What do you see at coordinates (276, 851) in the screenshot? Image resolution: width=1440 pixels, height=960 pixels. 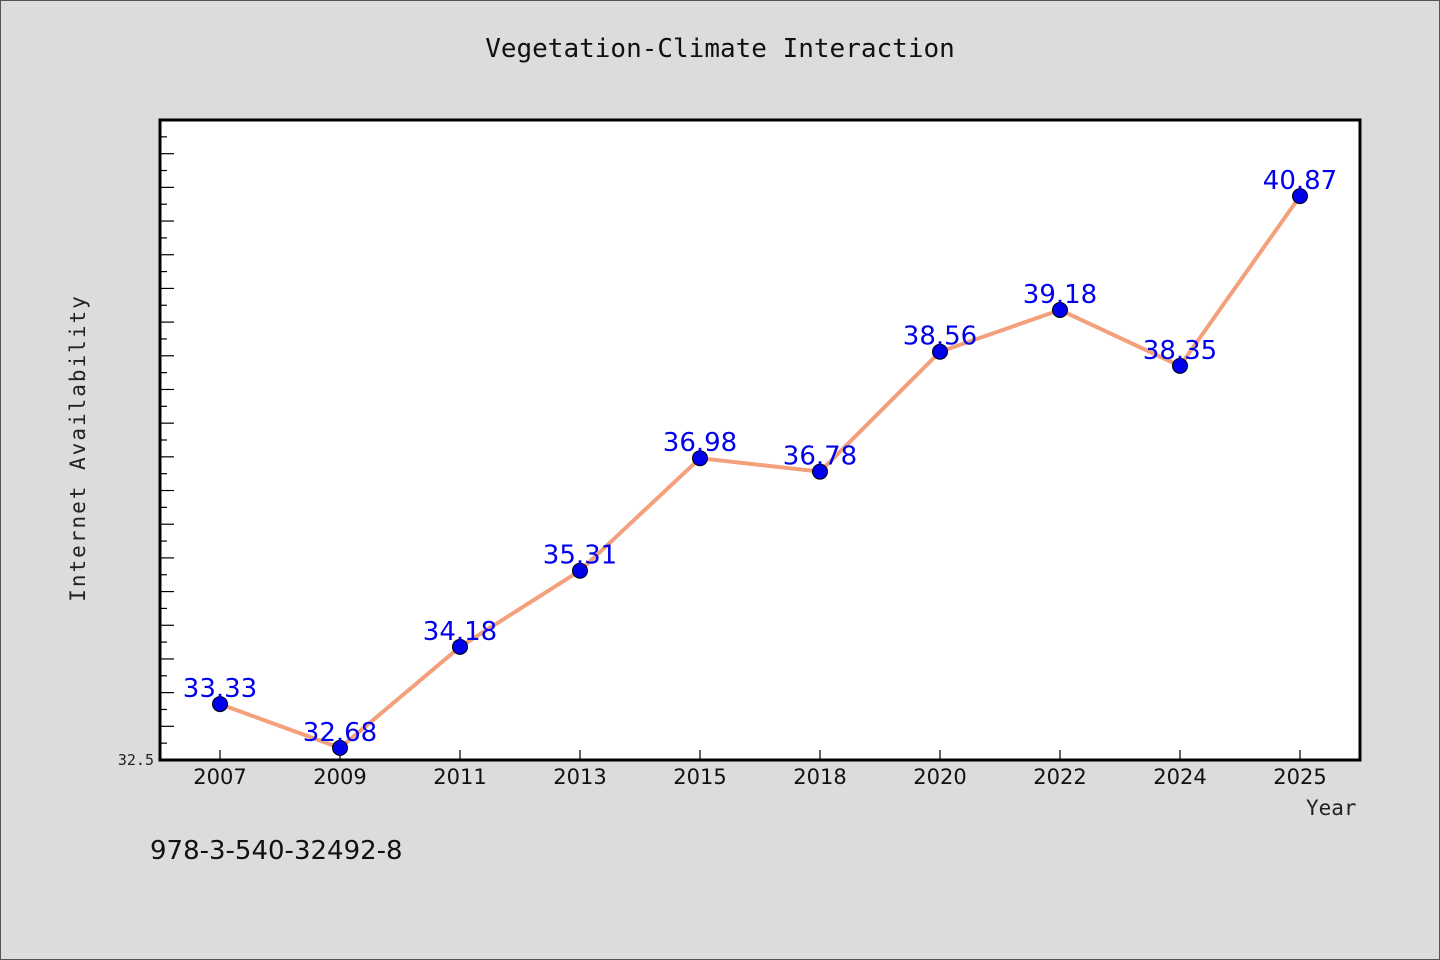 I see `isbn-code: 978-3-540-32492-8` at bounding box center [276, 851].